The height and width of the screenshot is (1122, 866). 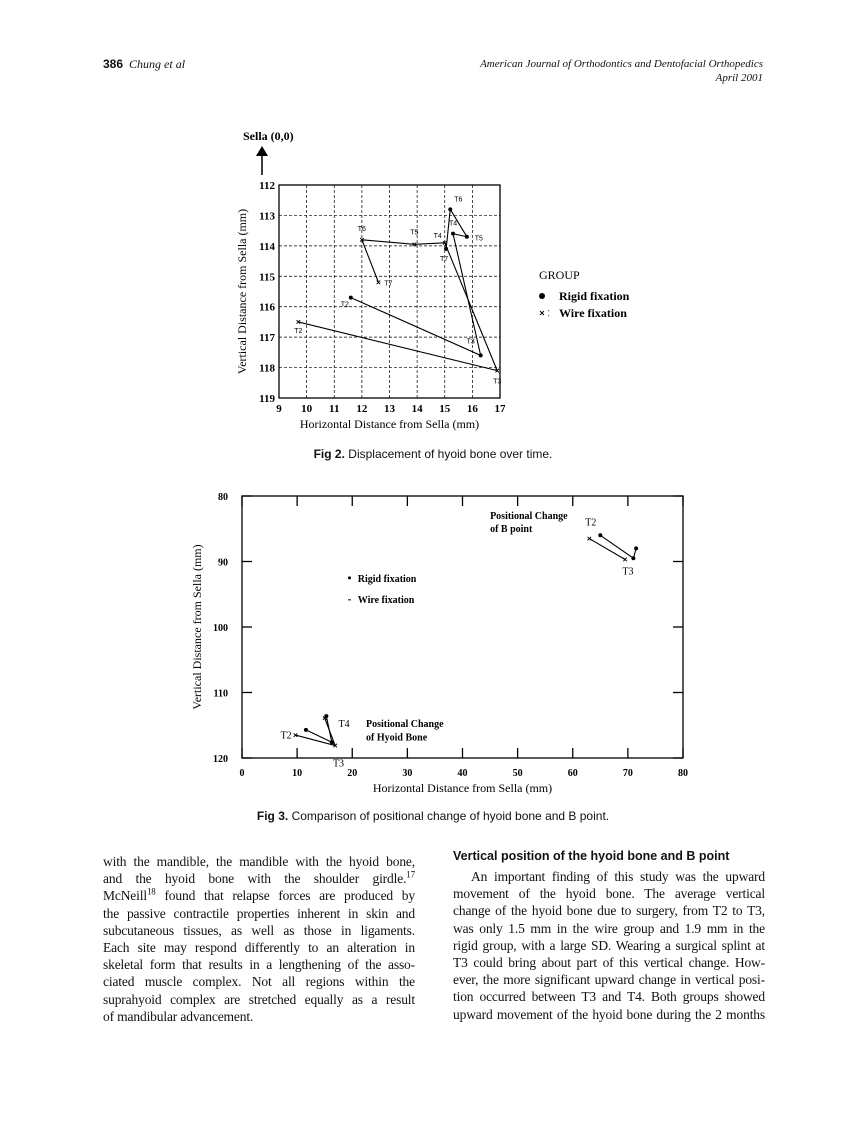 What do you see at coordinates (463, 773) in the screenshot?
I see `x-tick-label: 40` at bounding box center [463, 773].